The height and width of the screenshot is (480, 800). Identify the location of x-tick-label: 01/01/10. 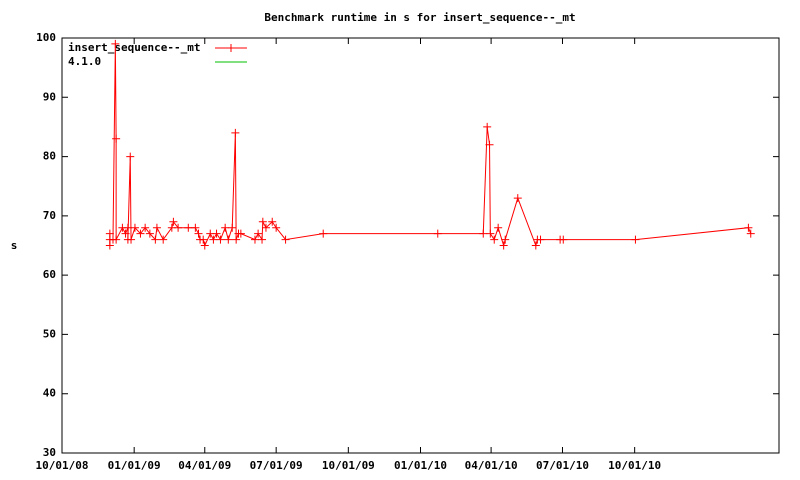
(420, 465).